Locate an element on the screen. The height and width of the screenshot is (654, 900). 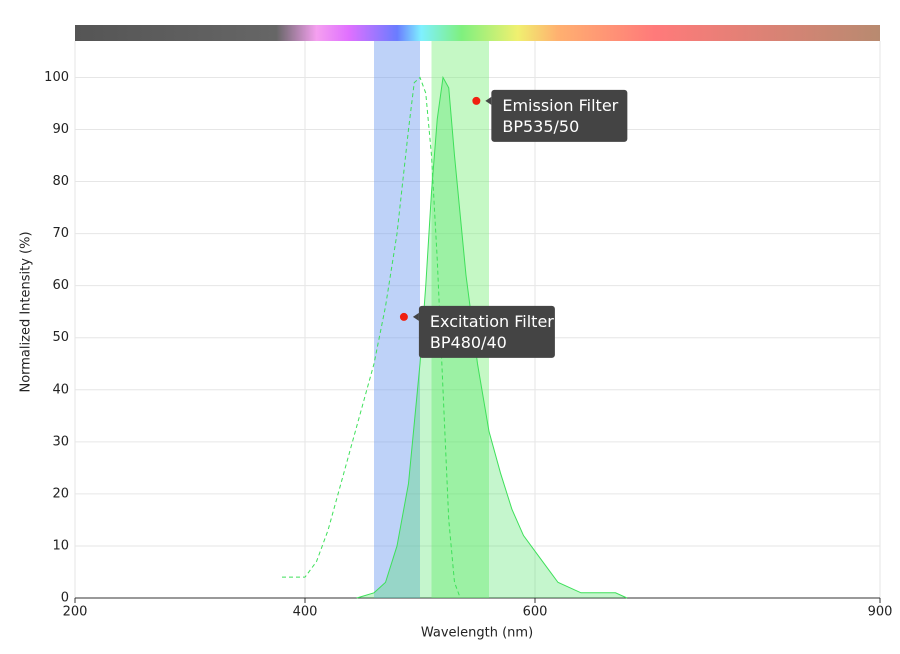
y-tick-label: 60 is located at coordinates (60, 285).